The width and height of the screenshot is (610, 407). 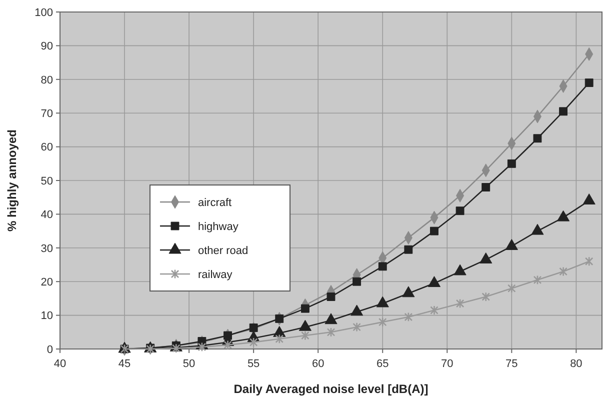 I want to click on y-tick-label: 60, so click(x=46, y=148).